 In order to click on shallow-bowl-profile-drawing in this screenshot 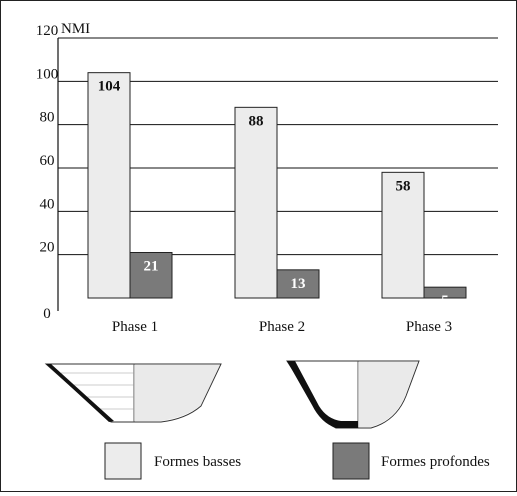, I will do `click(133, 393)`.